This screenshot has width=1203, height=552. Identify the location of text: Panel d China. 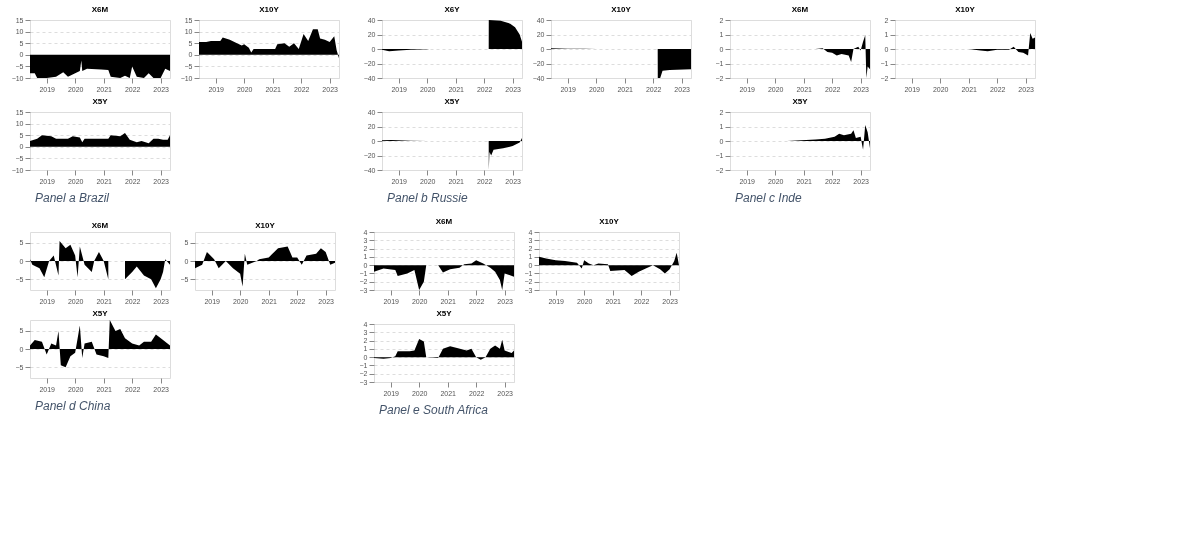
(73, 406).